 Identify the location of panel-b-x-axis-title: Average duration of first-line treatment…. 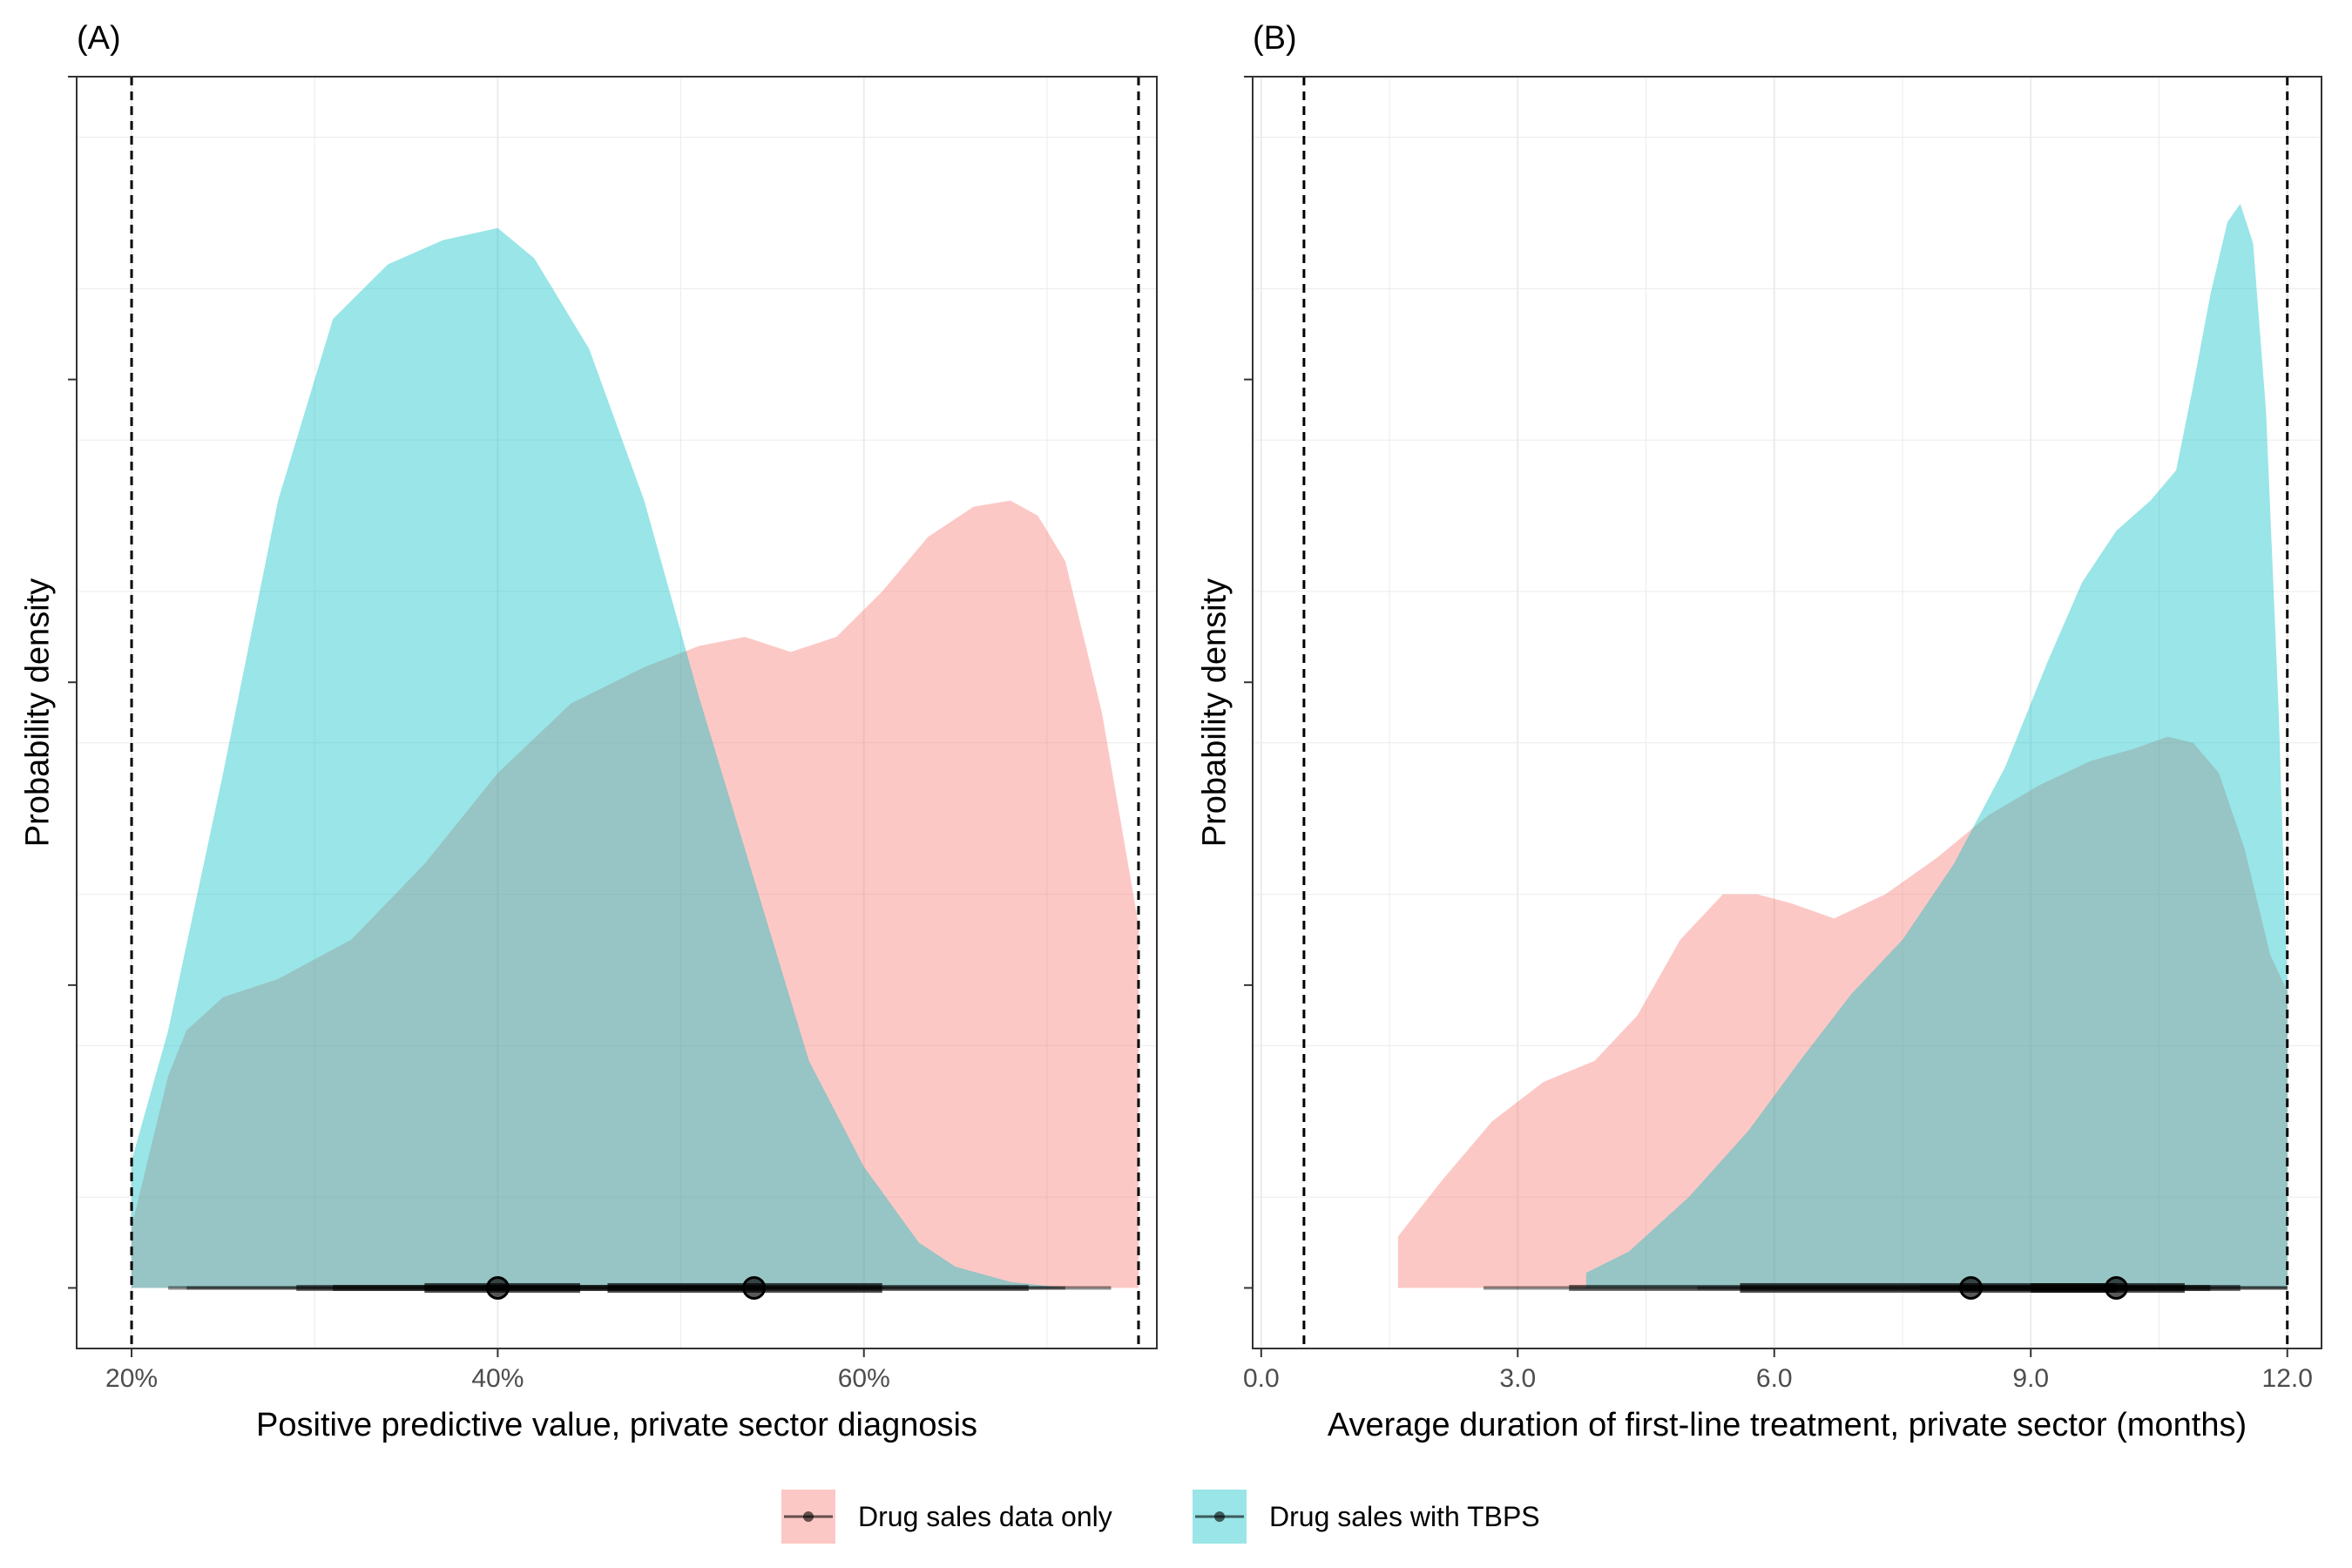
(1787, 1425).